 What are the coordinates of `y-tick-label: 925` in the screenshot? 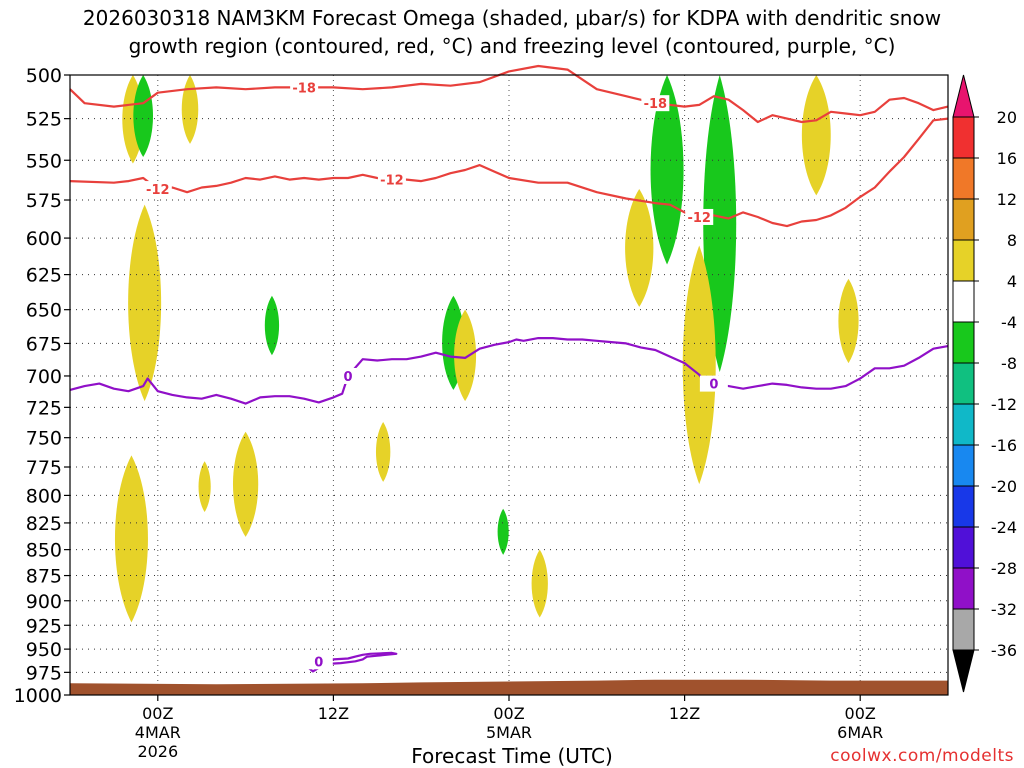 It's located at (44, 626).